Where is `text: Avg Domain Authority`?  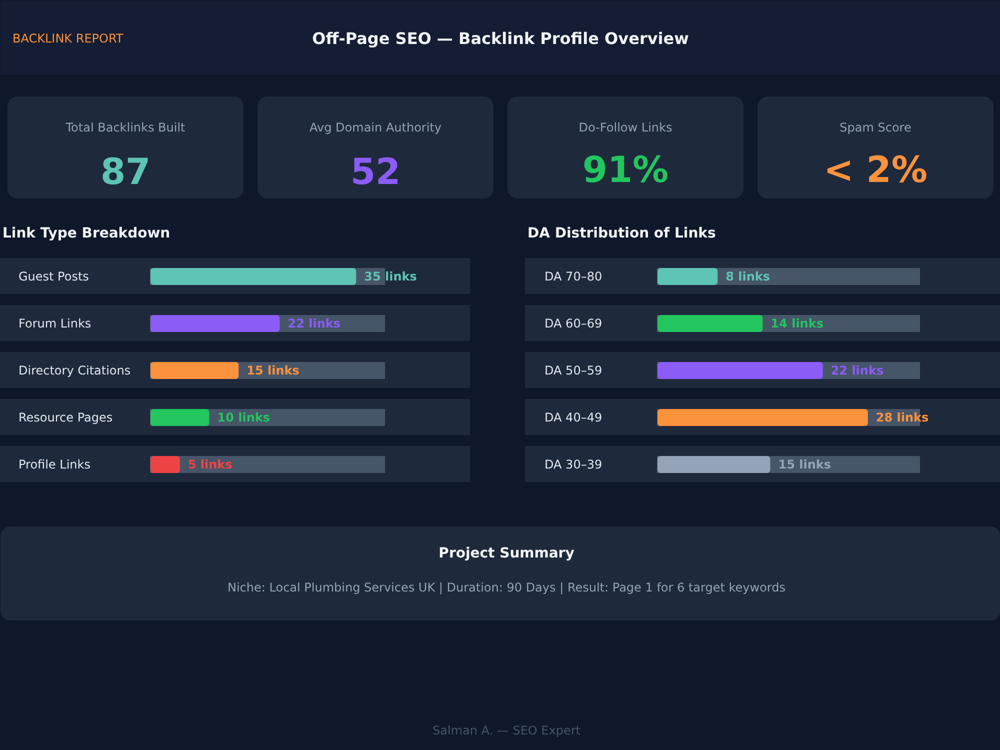 text: Avg Domain Authority is located at coordinates (376, 127).